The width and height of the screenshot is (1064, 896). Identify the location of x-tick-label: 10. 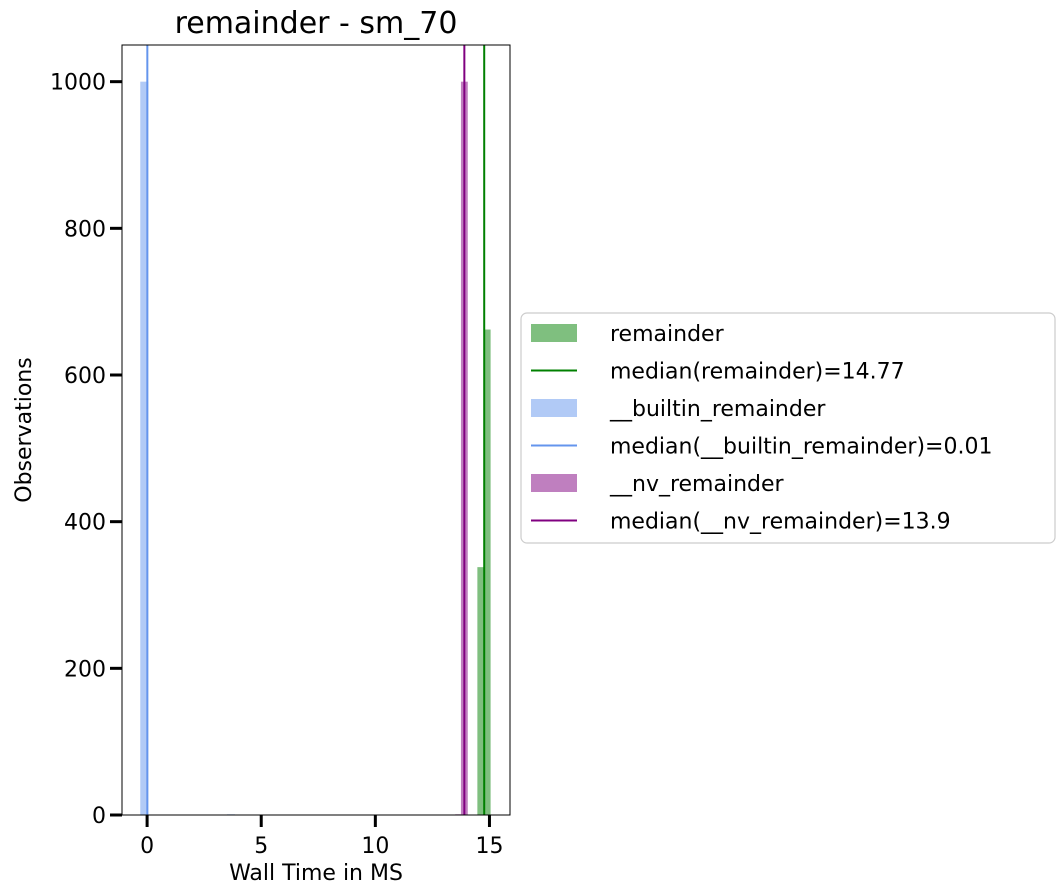
(375, 846).